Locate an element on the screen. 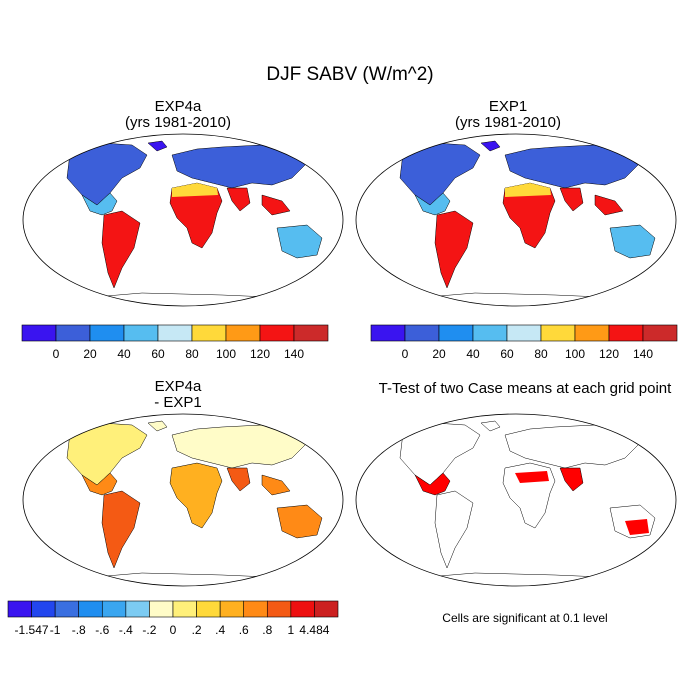 This screenshot has width=700, height=700. colorbar-exp1: 0 20 40 60 80 100 120 140 is located at coordinates (524, 342).